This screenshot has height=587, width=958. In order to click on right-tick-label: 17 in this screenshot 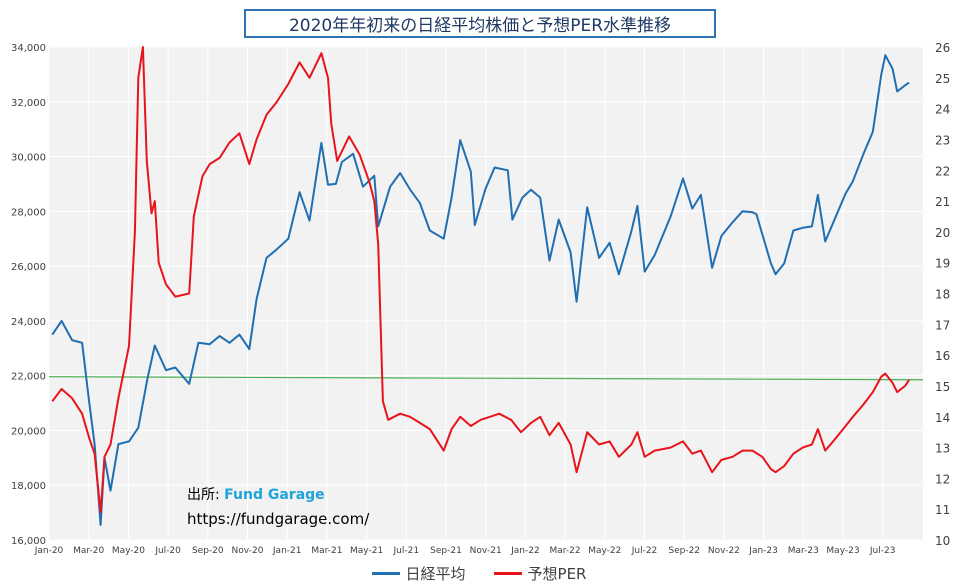, I will do `click(942, 325)`.